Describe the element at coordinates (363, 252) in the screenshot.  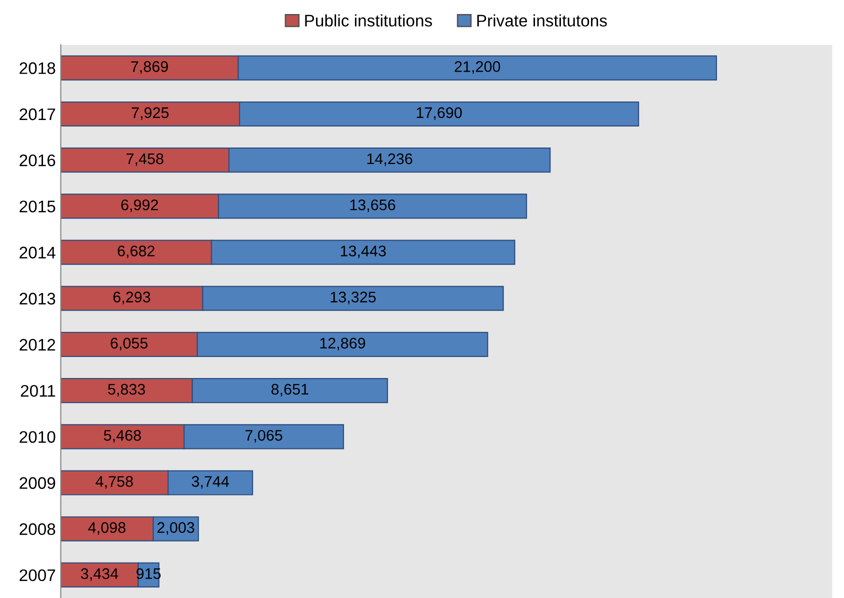
I see `data-label: 13,443` at that location.